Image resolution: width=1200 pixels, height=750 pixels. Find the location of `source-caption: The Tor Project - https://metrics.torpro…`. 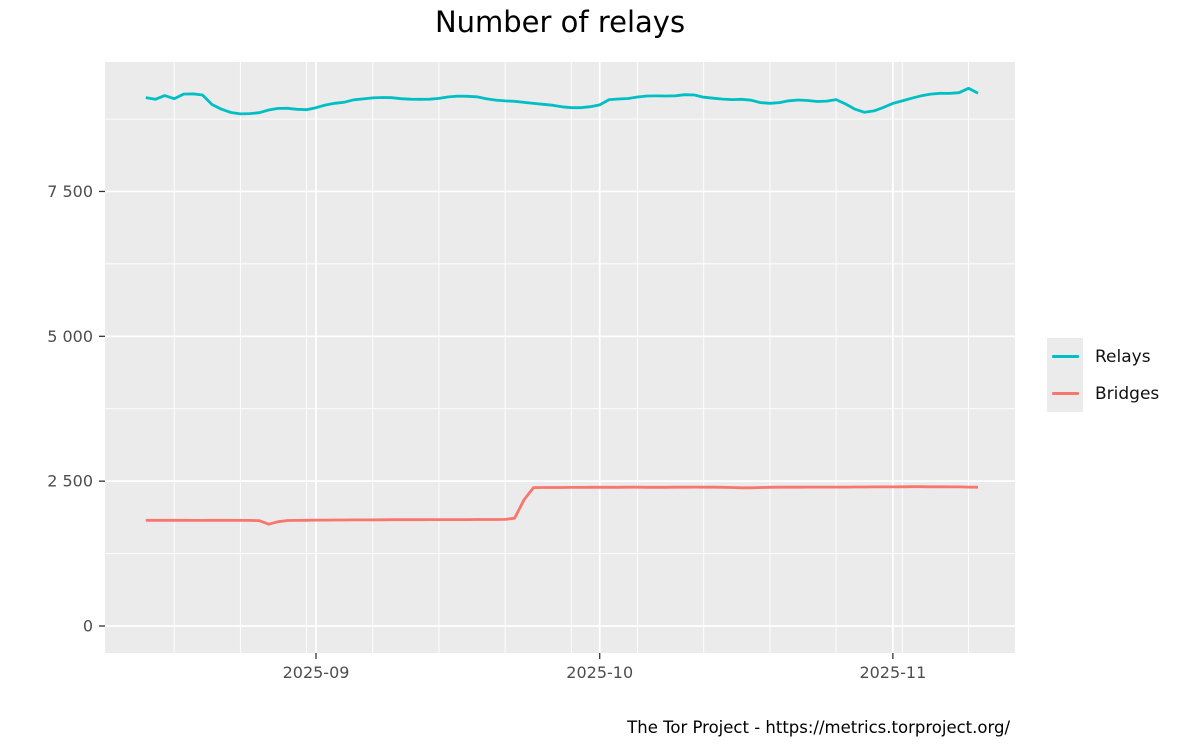

source-caption: The Tor Project - https://metrics.torpro… is located at coordinates (818, 727).